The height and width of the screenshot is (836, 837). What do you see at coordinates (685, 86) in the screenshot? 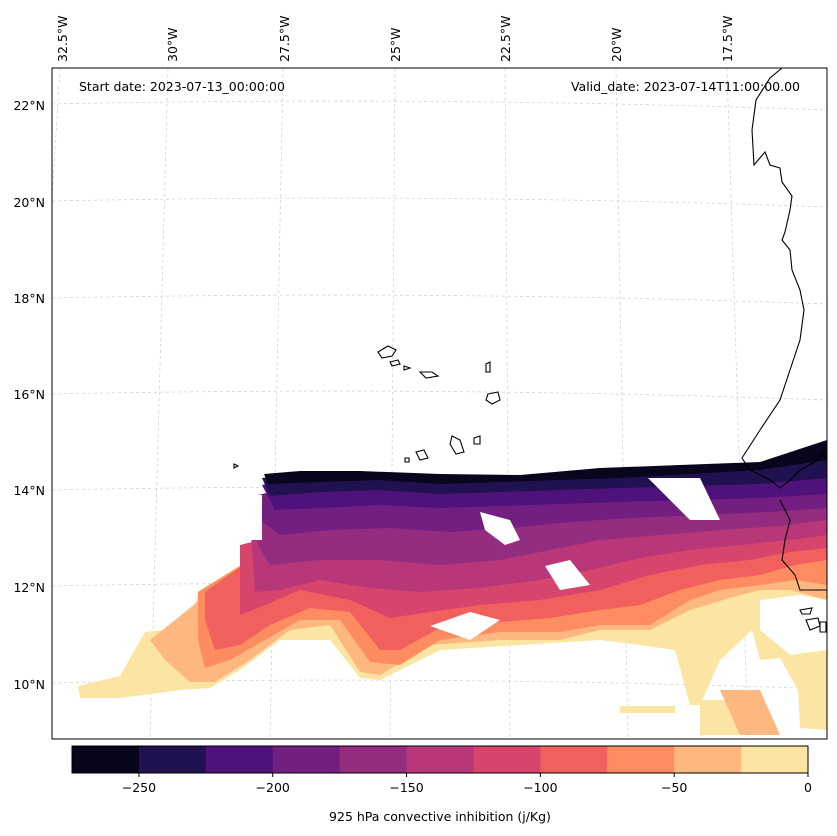
I see `valid-date-label: Valid_date: 2023-07-14T11:00:00.00` at bounding box center [685, 86].